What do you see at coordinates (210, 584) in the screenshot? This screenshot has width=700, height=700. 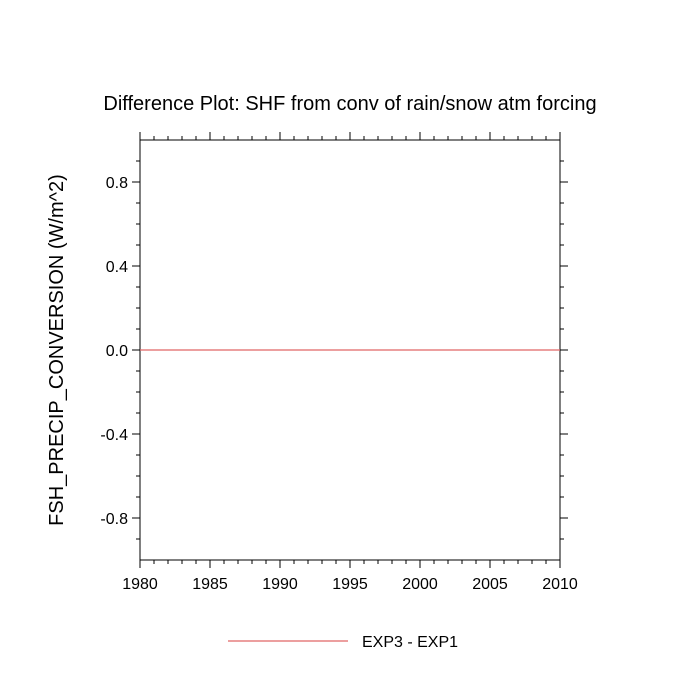 I see `x-tick-label: 1985` at bounding box center [210, 584].